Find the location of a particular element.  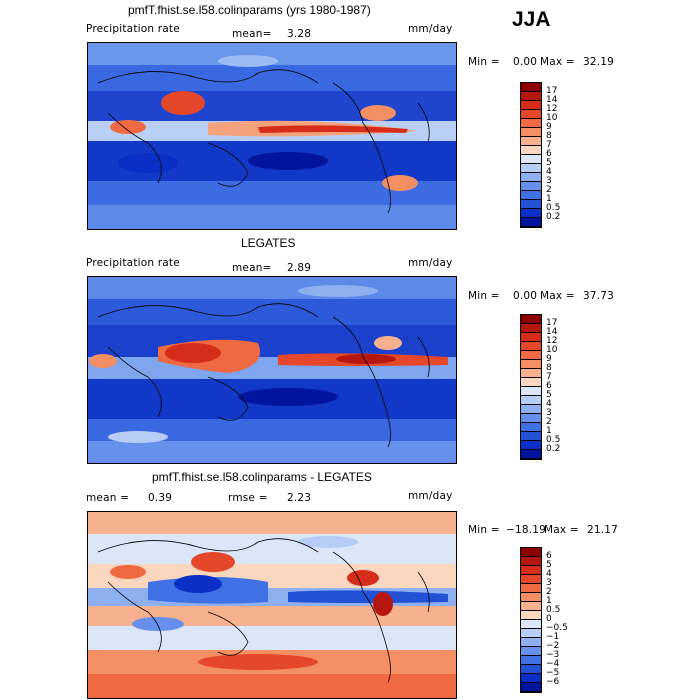

colorbar-tick-label: 8 is located at coordinates (549, 367).